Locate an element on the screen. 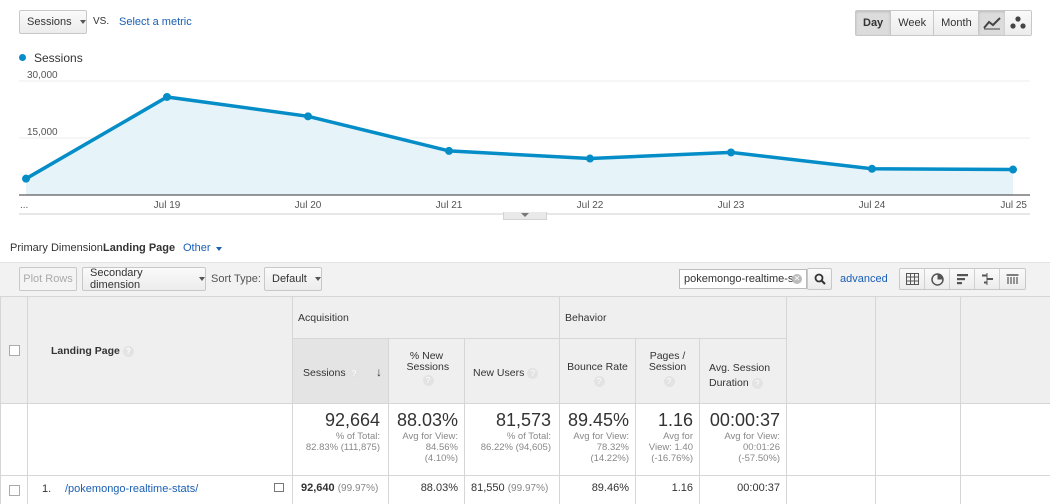  sort-desc-arrow-icon: ↓ is located at coordinates (379, 372).